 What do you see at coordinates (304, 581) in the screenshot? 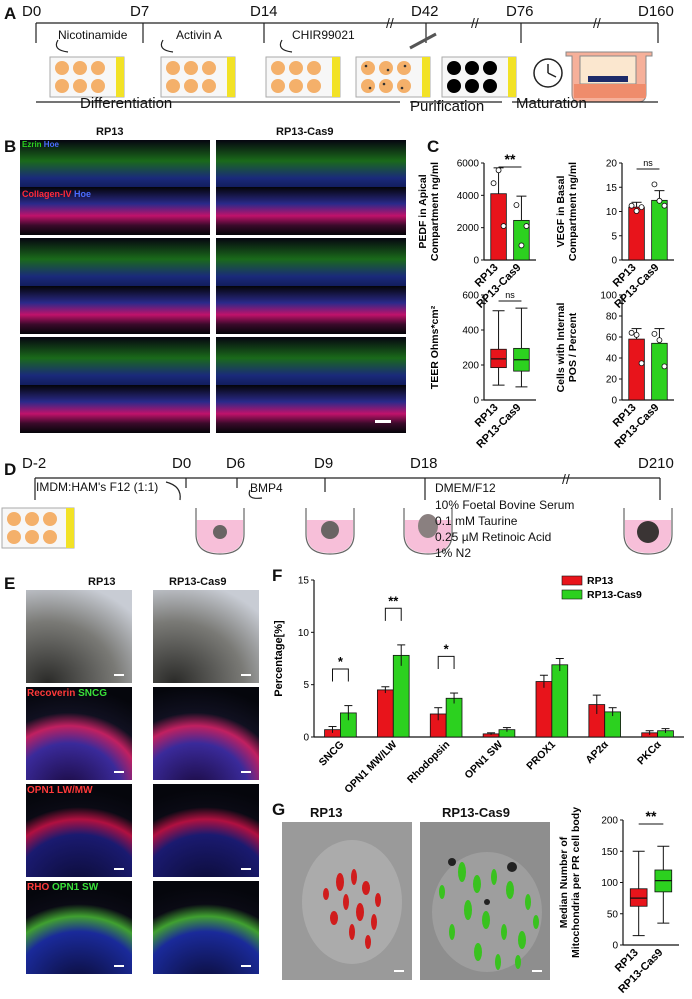
I see `y-tick-label: 15` at bounding box center [304, 581].